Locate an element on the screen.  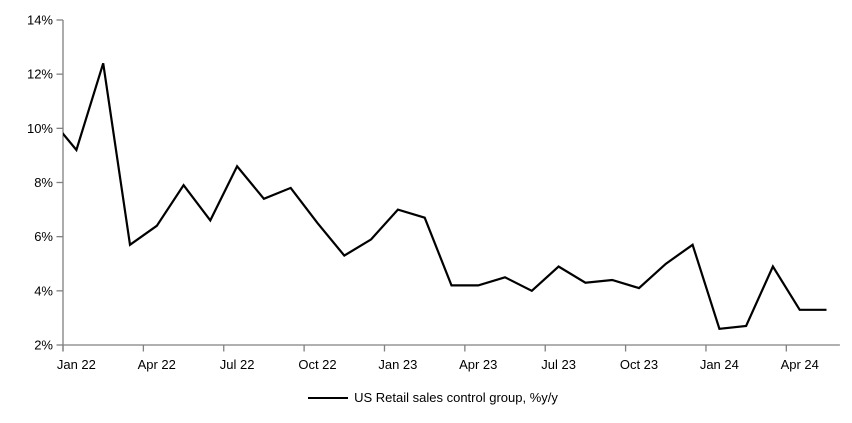
x-tick-label: Jan 23 is located at coordinates (397, 364).